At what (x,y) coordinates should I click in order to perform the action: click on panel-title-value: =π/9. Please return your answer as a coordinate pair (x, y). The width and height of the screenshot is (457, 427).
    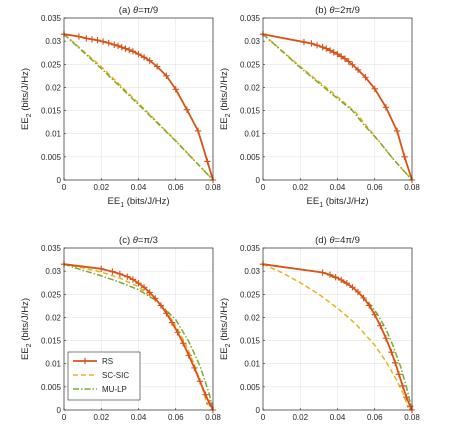
    Looking at the image, I should click on (148, 10).